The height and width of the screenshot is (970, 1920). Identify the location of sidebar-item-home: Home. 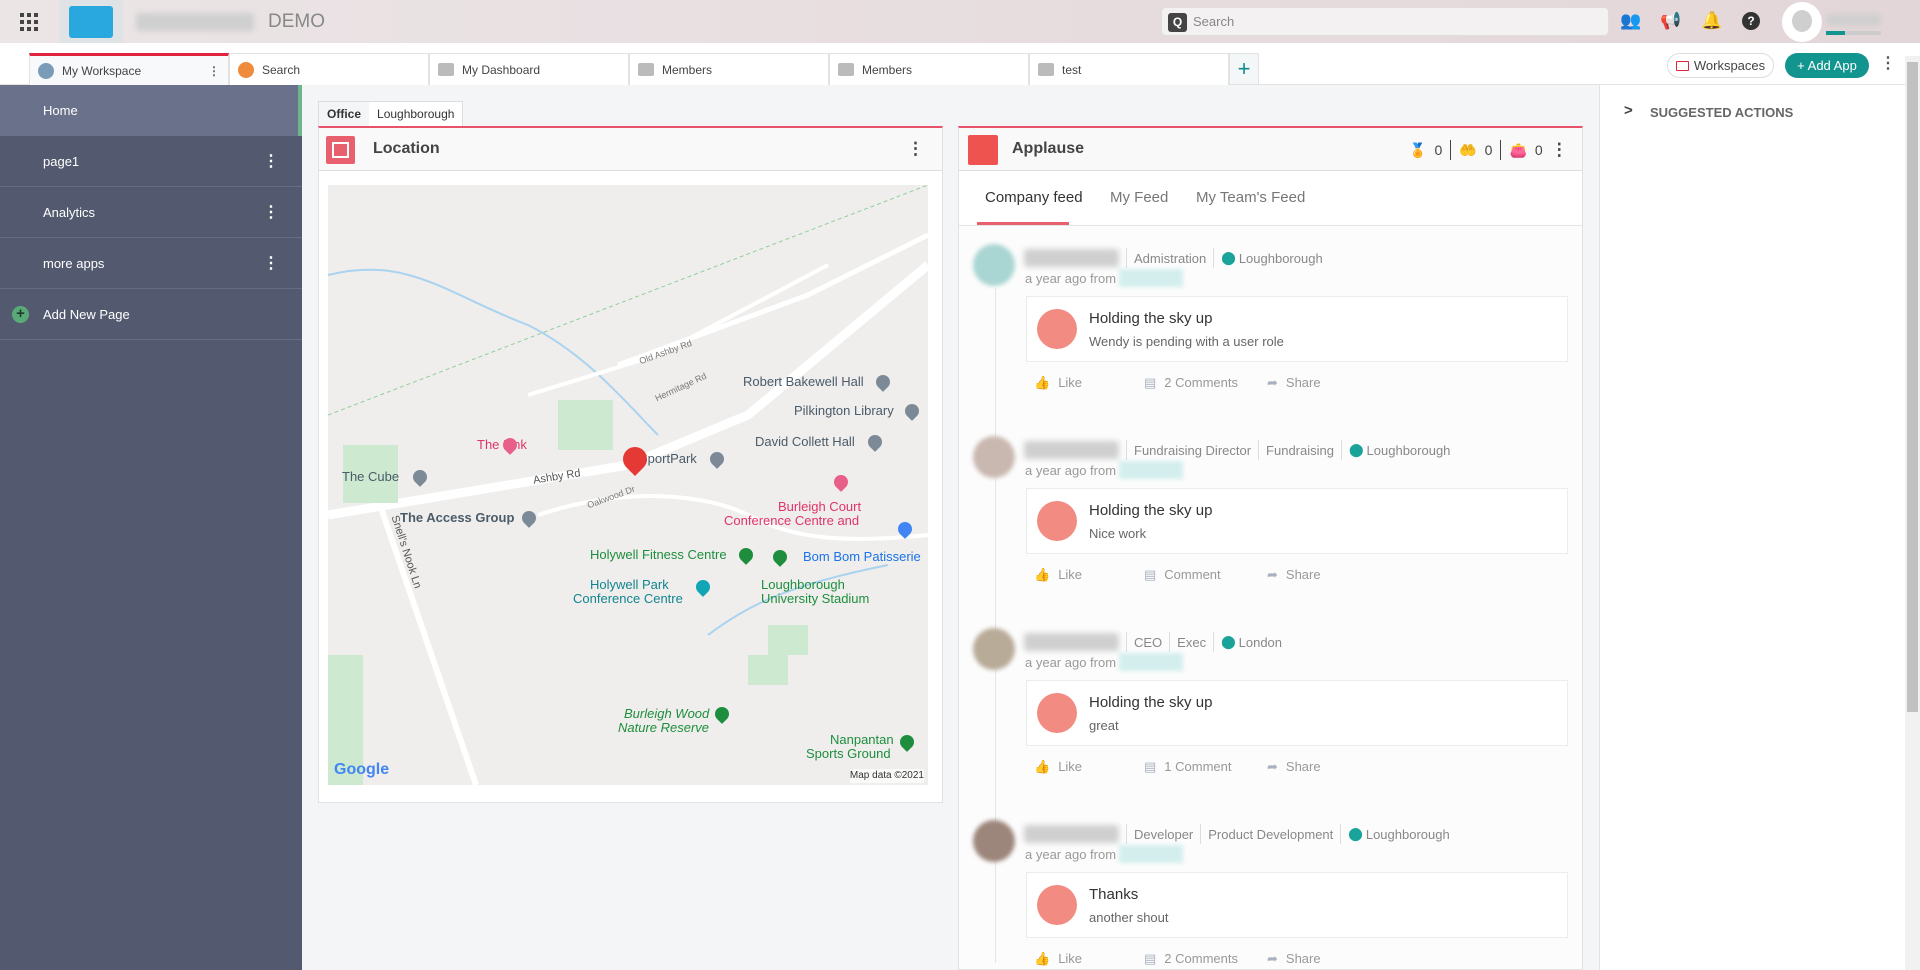
(151, 110).